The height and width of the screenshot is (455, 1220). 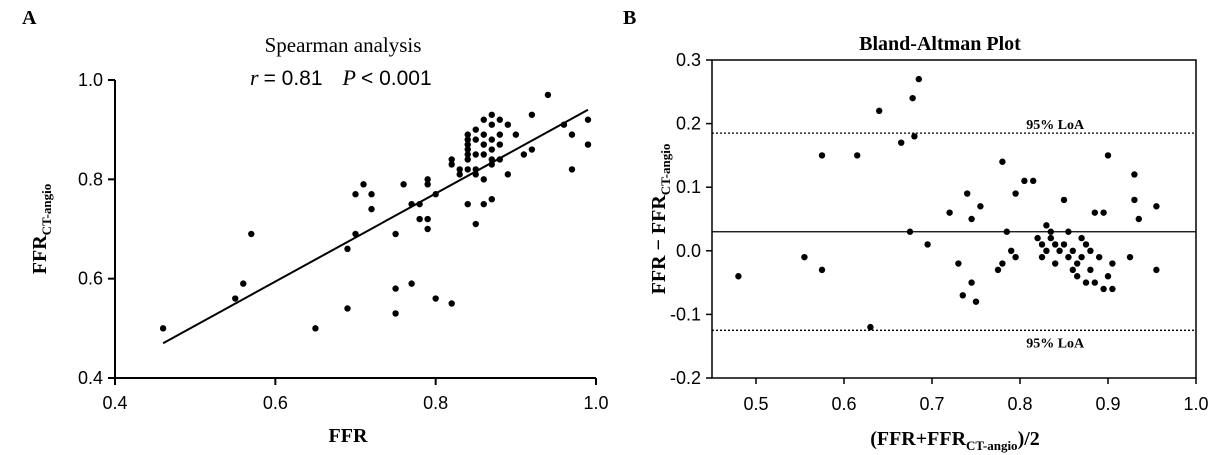 I want to click on x-tick-label: 0.5, so click(x=755, y=404).